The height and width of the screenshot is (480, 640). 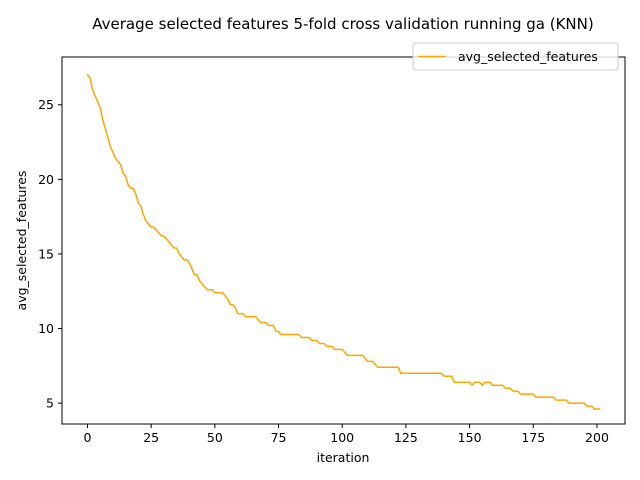 I want to click on y-tick-label: 20, so click(x=46, y=179).